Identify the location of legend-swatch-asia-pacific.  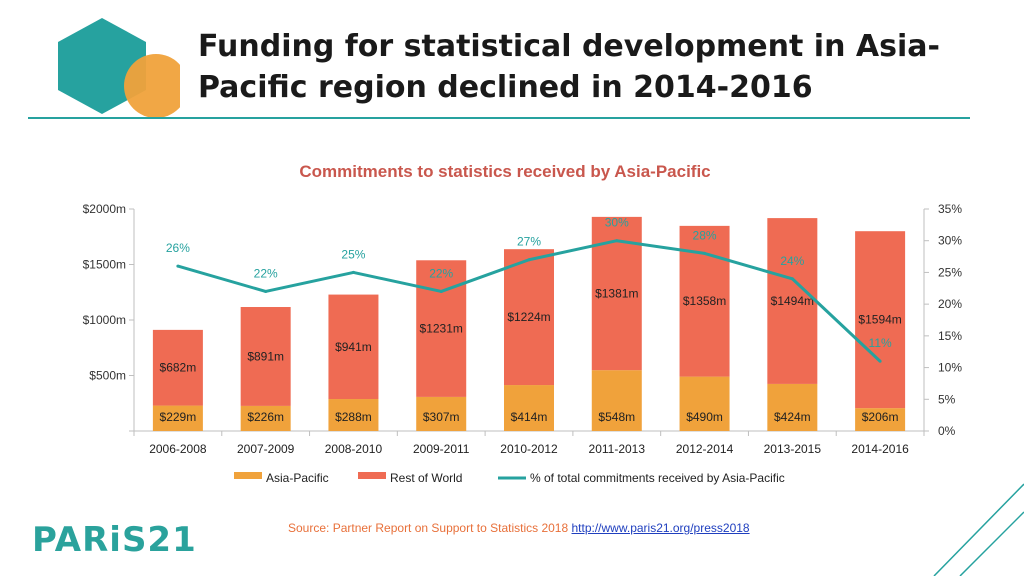
(248, 475).